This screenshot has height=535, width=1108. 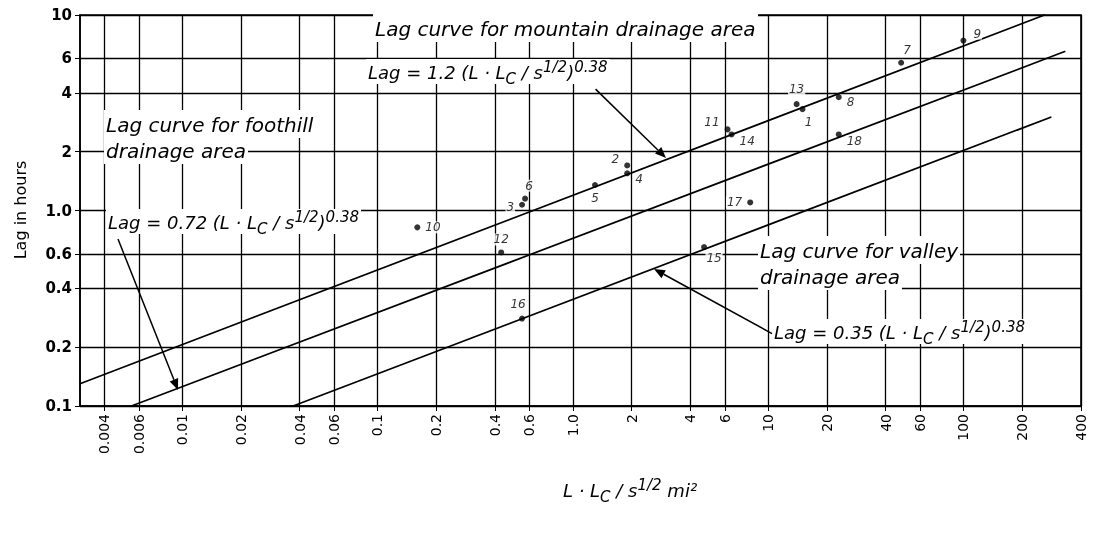 What do you see at coordinates (436, 425) in the screenshot?
I see `x-tick-label: 0.2` at bounding box center [436, 425].